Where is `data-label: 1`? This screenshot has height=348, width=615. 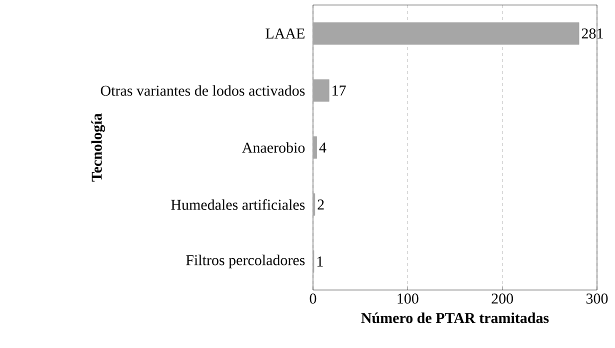
data-label: 1 is located at coordinates (320, 261).